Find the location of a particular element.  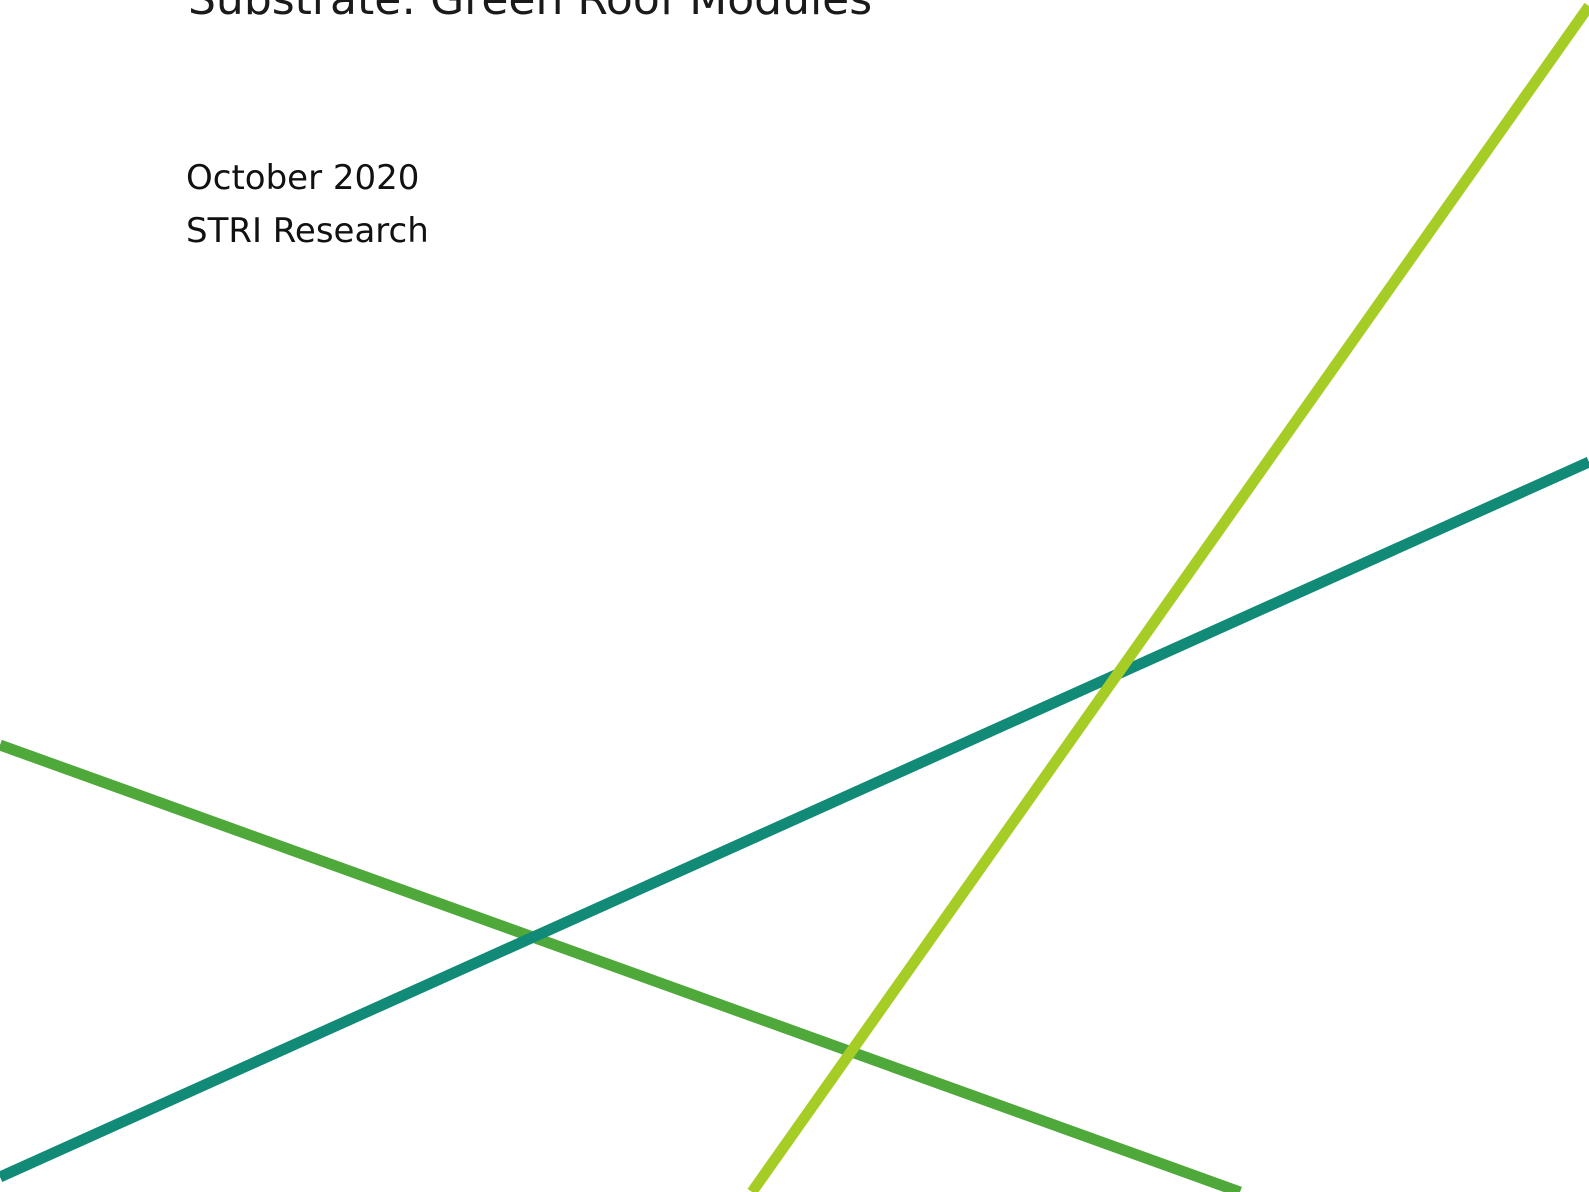

page-title: Substrate: Green Roof Modules is located at coordinates (530, 13).